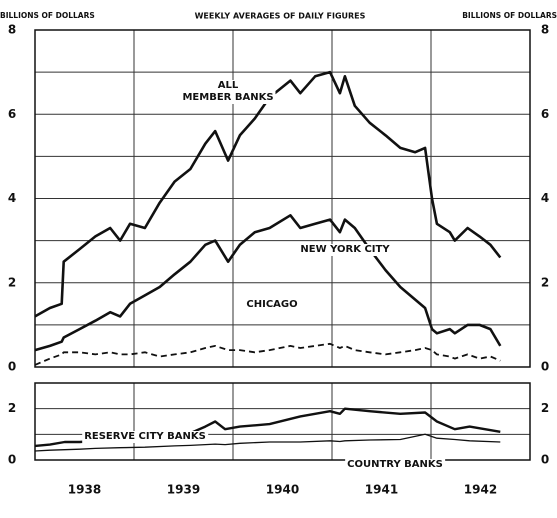 This screenshot has height=518, width=557. I want to click on x-tick-label: 1940, so click(282, 490).